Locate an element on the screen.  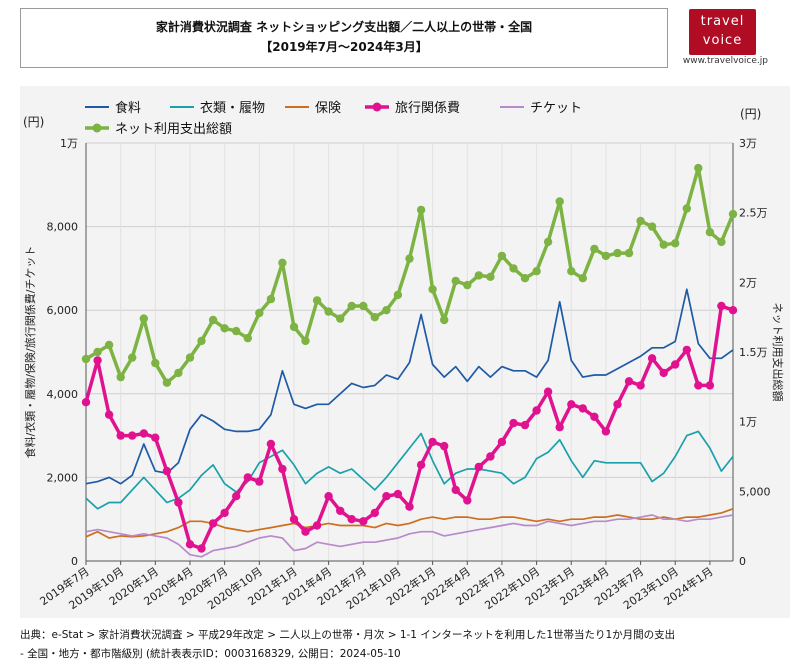
logo-word-travel: travel is located at coordinates (722, 21).